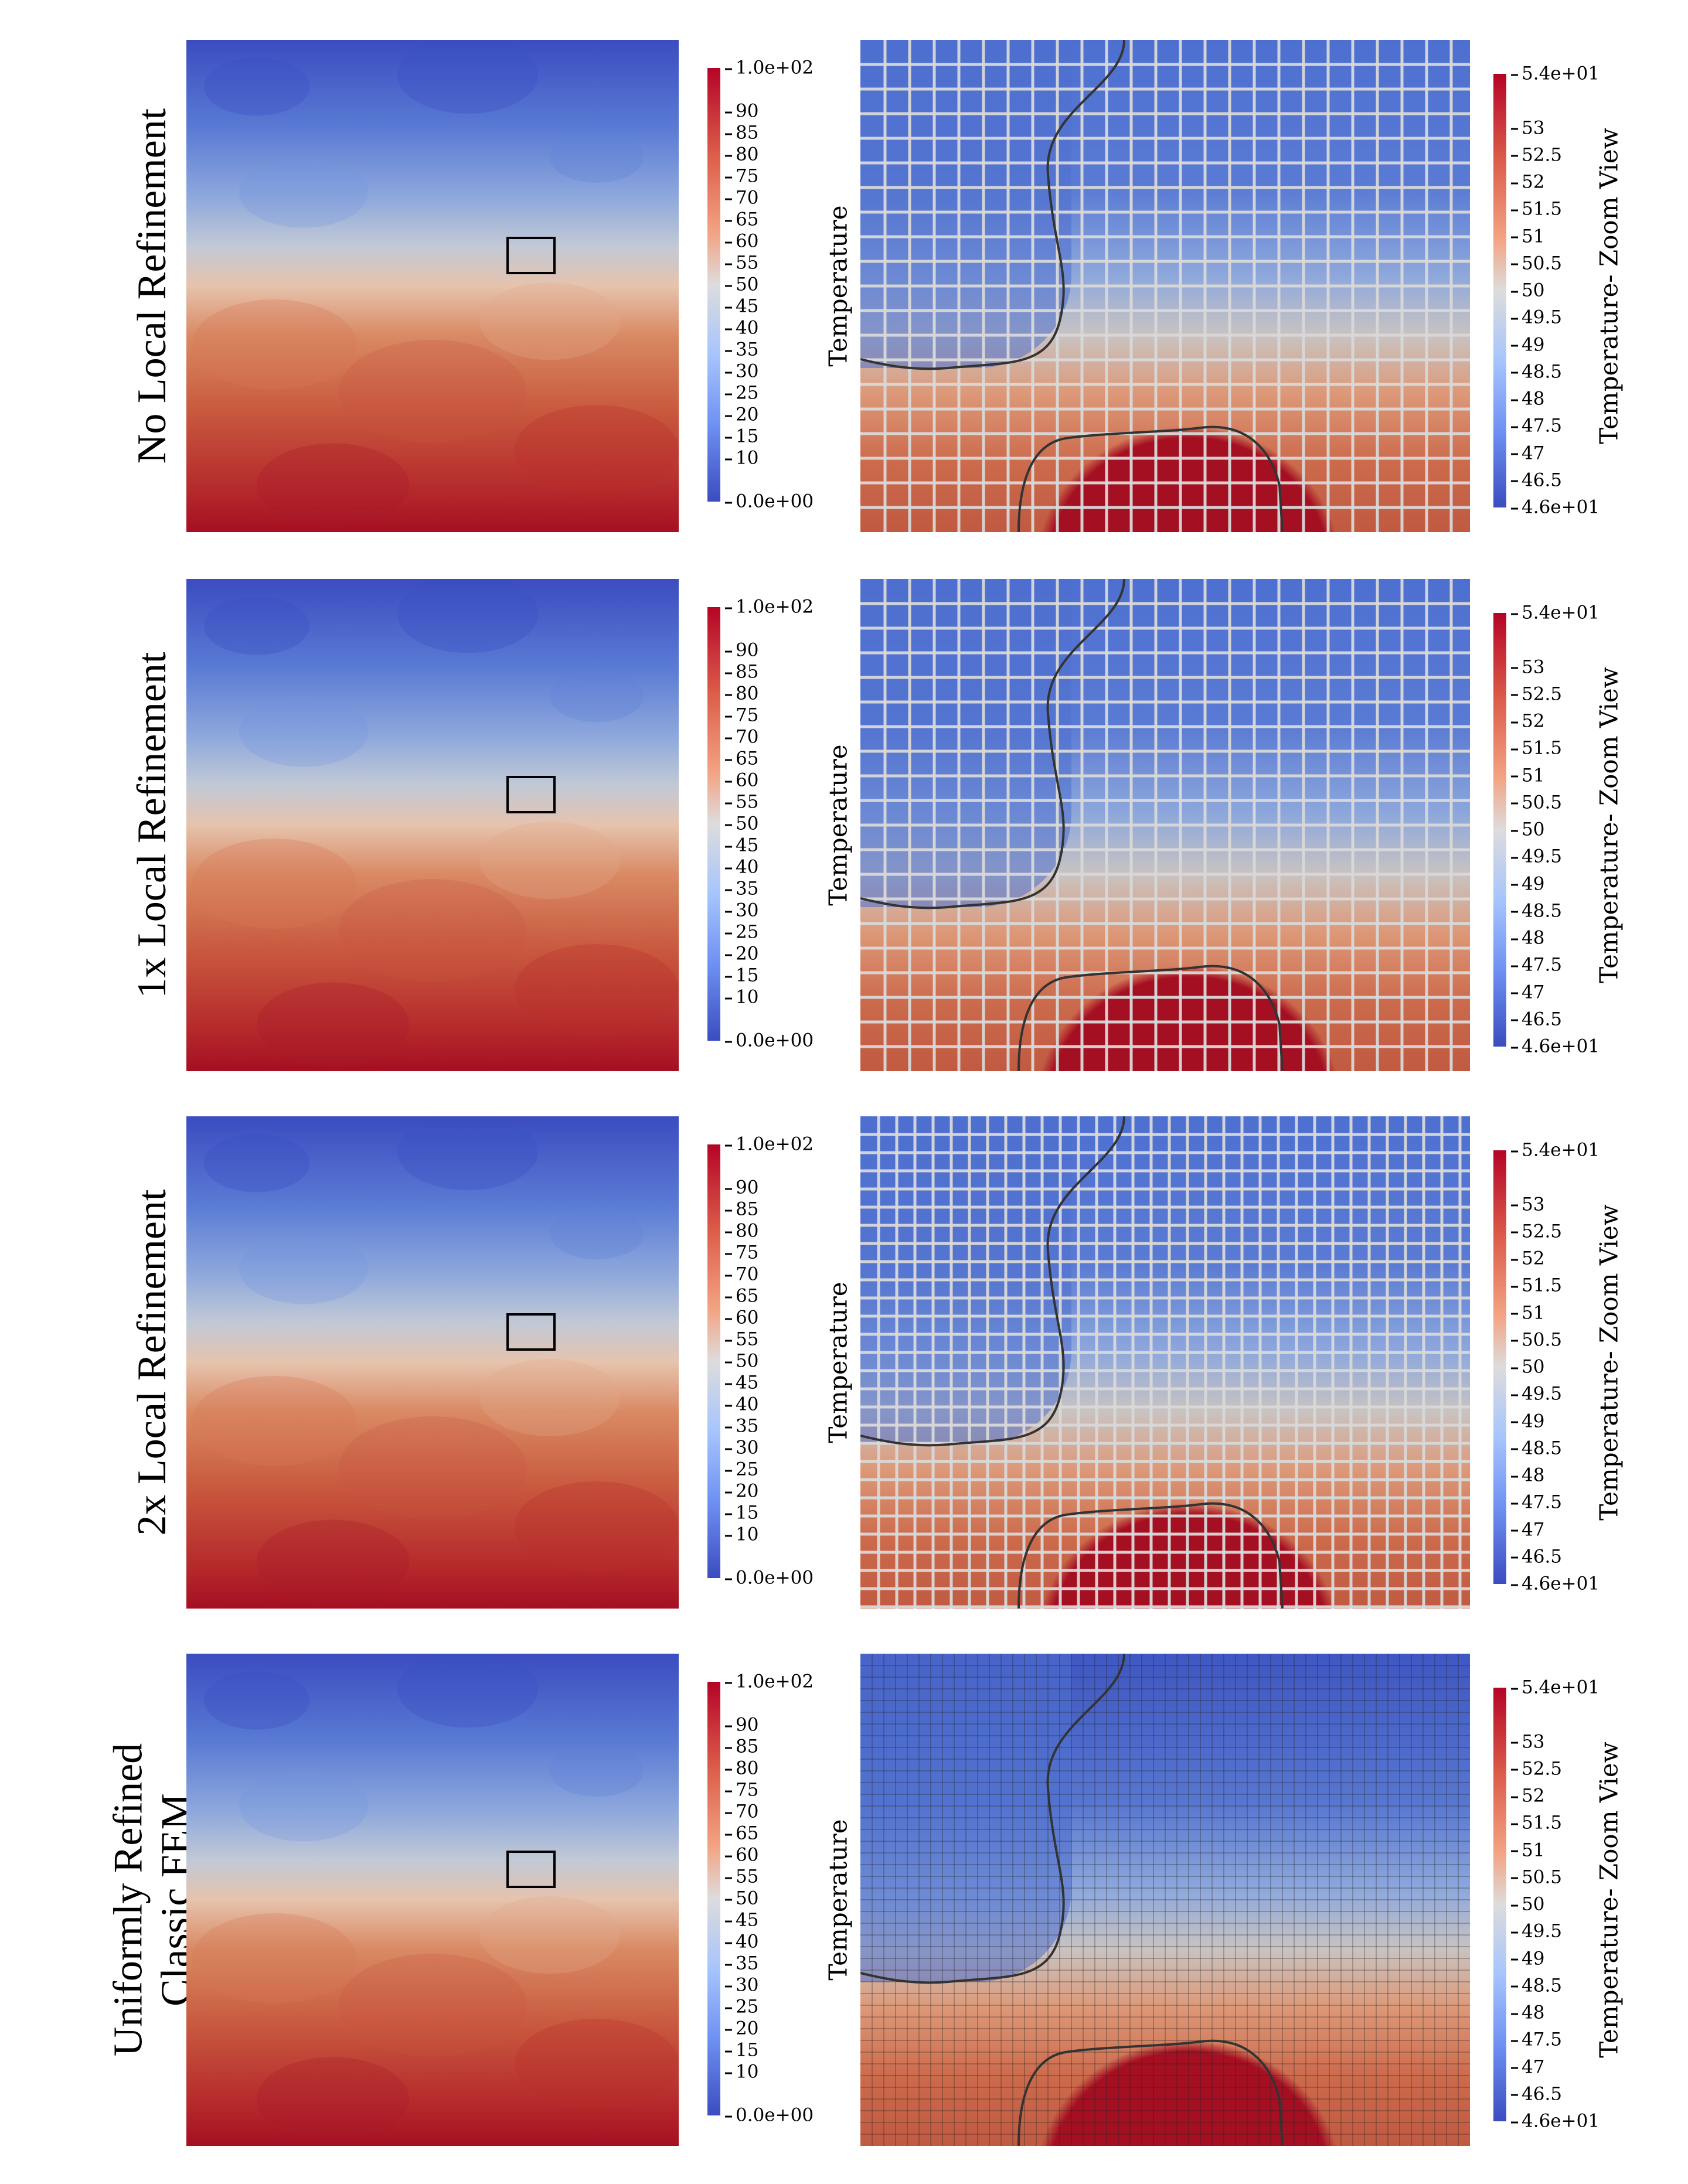 This screenshot has height=2184, width=1688. I want to click on row-label-text: No Local Refinement, so click(152, 286).